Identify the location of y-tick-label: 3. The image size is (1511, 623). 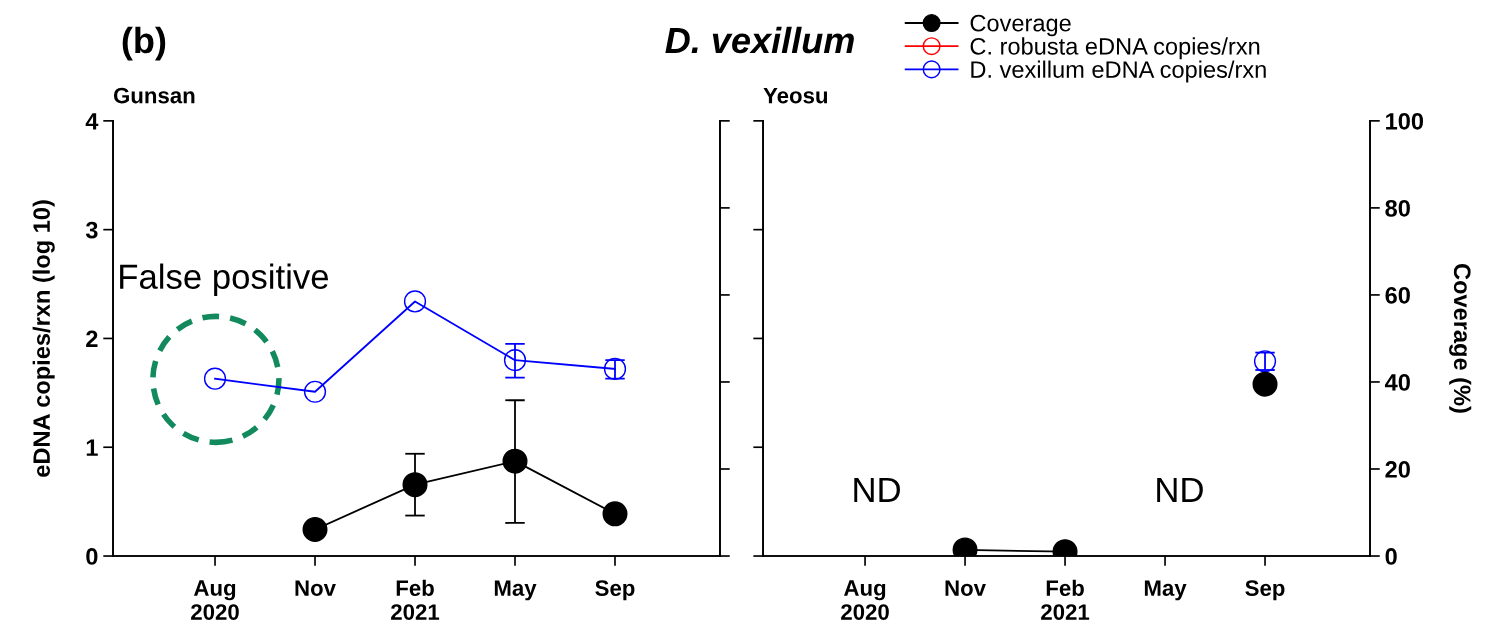
(91, 230).